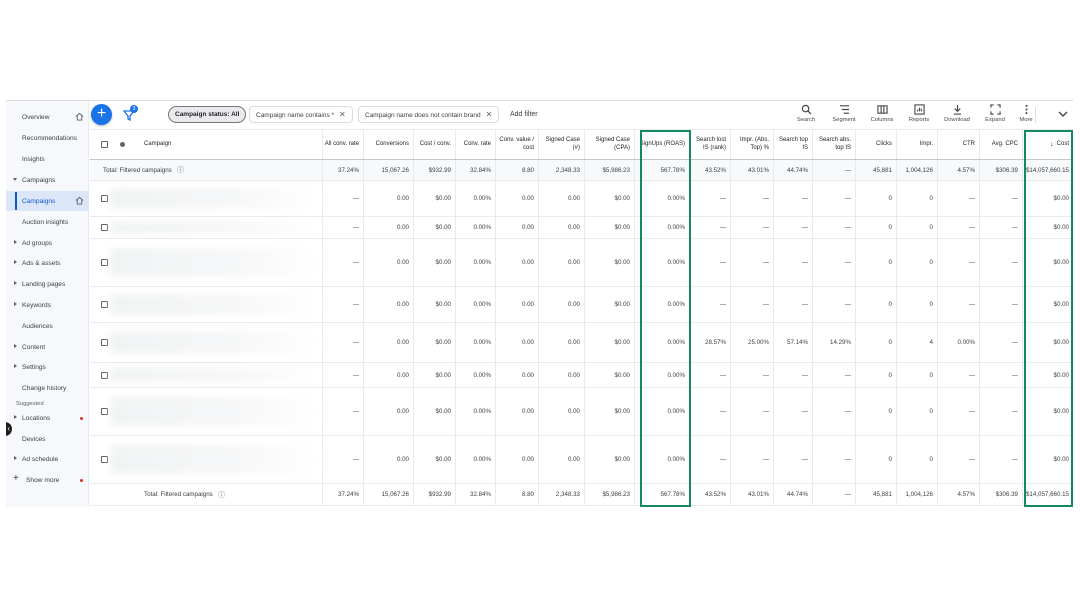 The height and width of the screenshot is (608, 1080). I want to click on columns-button: Columns, so click(882, 116).